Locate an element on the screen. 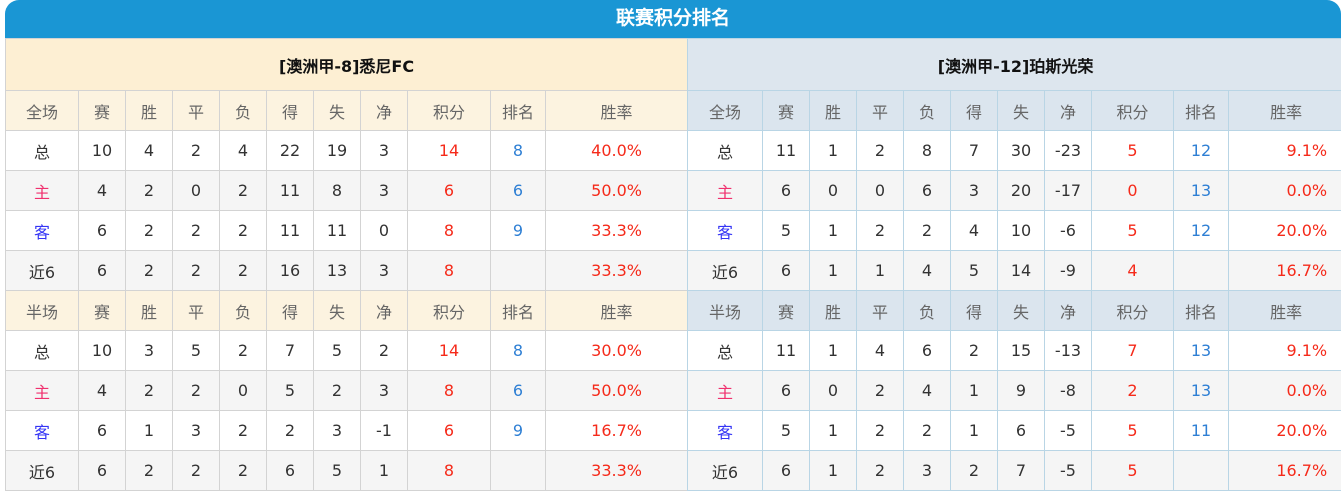 This screenshot has height=492, width=1341. cell-rank: 13 is located at coordinates (1201, 190).